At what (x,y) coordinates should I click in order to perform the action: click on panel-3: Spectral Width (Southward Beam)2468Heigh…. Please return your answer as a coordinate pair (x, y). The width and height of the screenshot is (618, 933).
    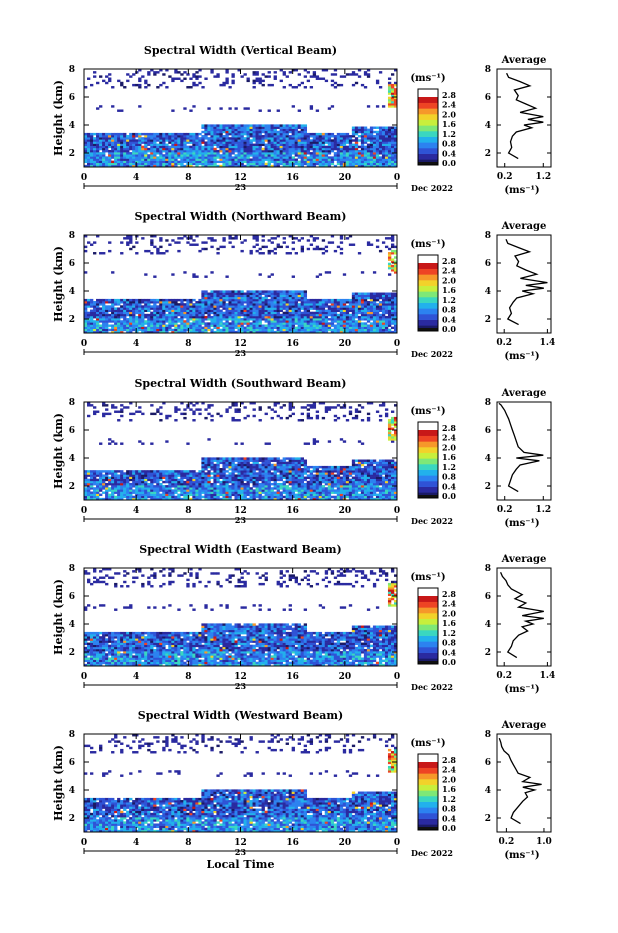
    Looking at the image, I should click on (301, 453).